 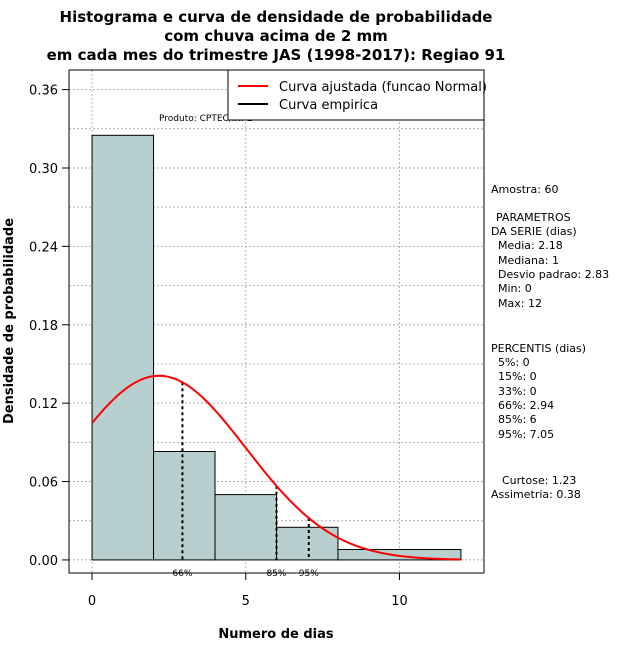 What do you see at coordinates (399, 601) in the screenshot?
I see `x-tick-label-2: 10` at bounding box center [399, 601].